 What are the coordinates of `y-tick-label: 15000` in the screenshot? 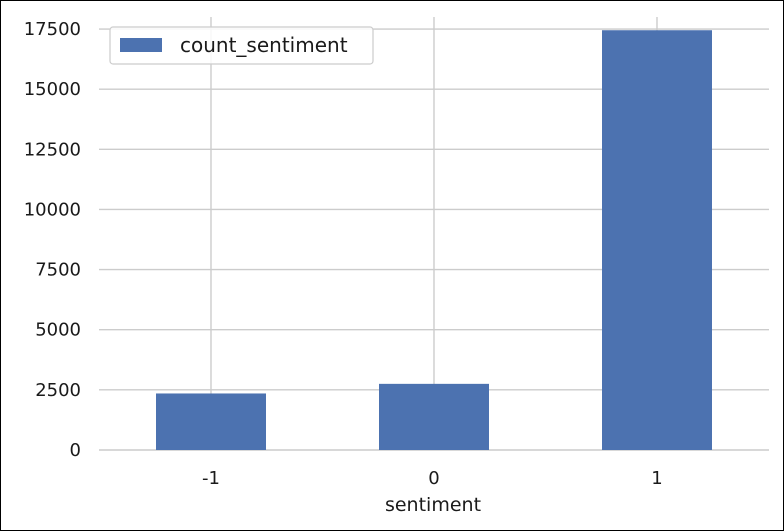 It's located at (52, 89).